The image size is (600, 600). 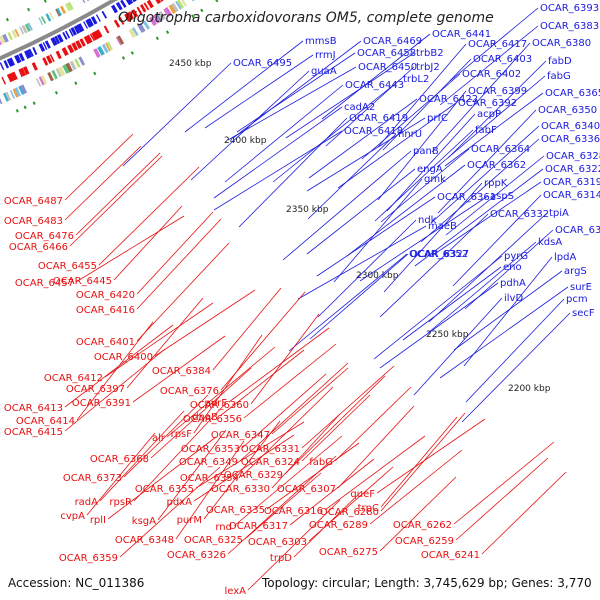 What do you see at coordinates (569, 8) in the screenshot?
I see `forward-gene-label: OCAR_6393` at bounding box center [569, 8].